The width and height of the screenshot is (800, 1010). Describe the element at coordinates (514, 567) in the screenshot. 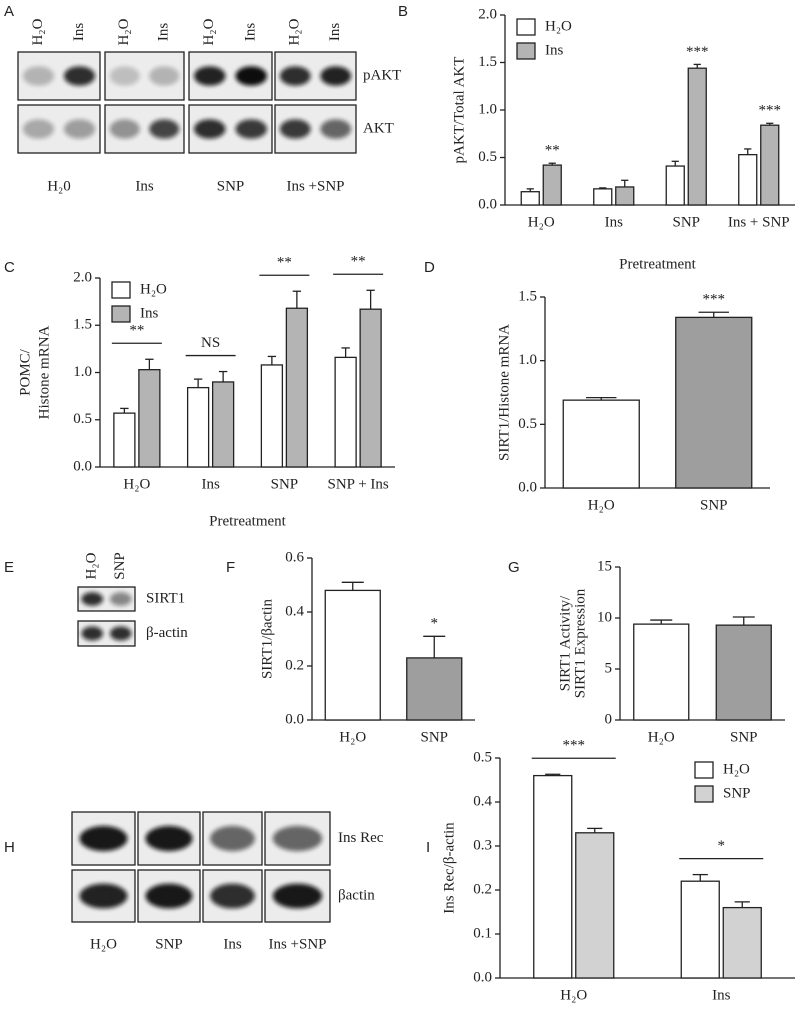

I see `panel-label: G` at that location.